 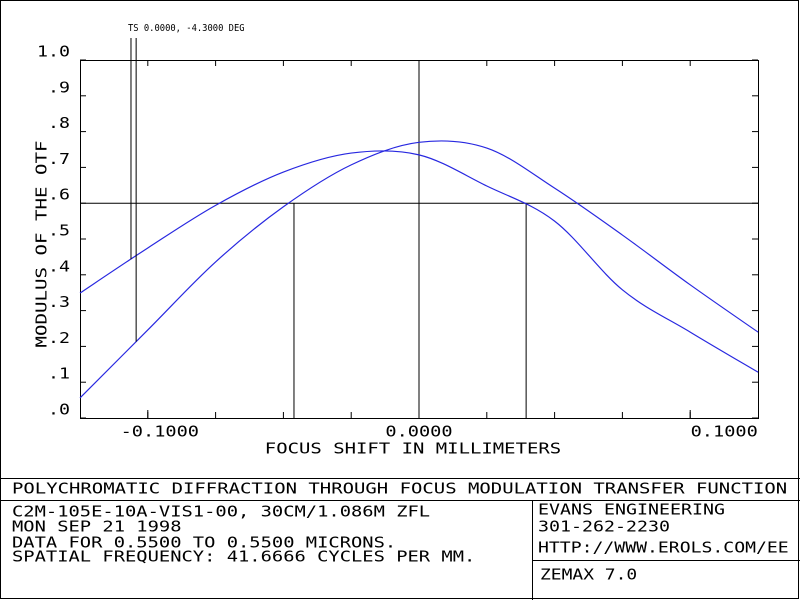 What do you see at coordinates (59, 266) in the screenshot?
I see `y-tick-label: .4` at bounding box center [59, 266].